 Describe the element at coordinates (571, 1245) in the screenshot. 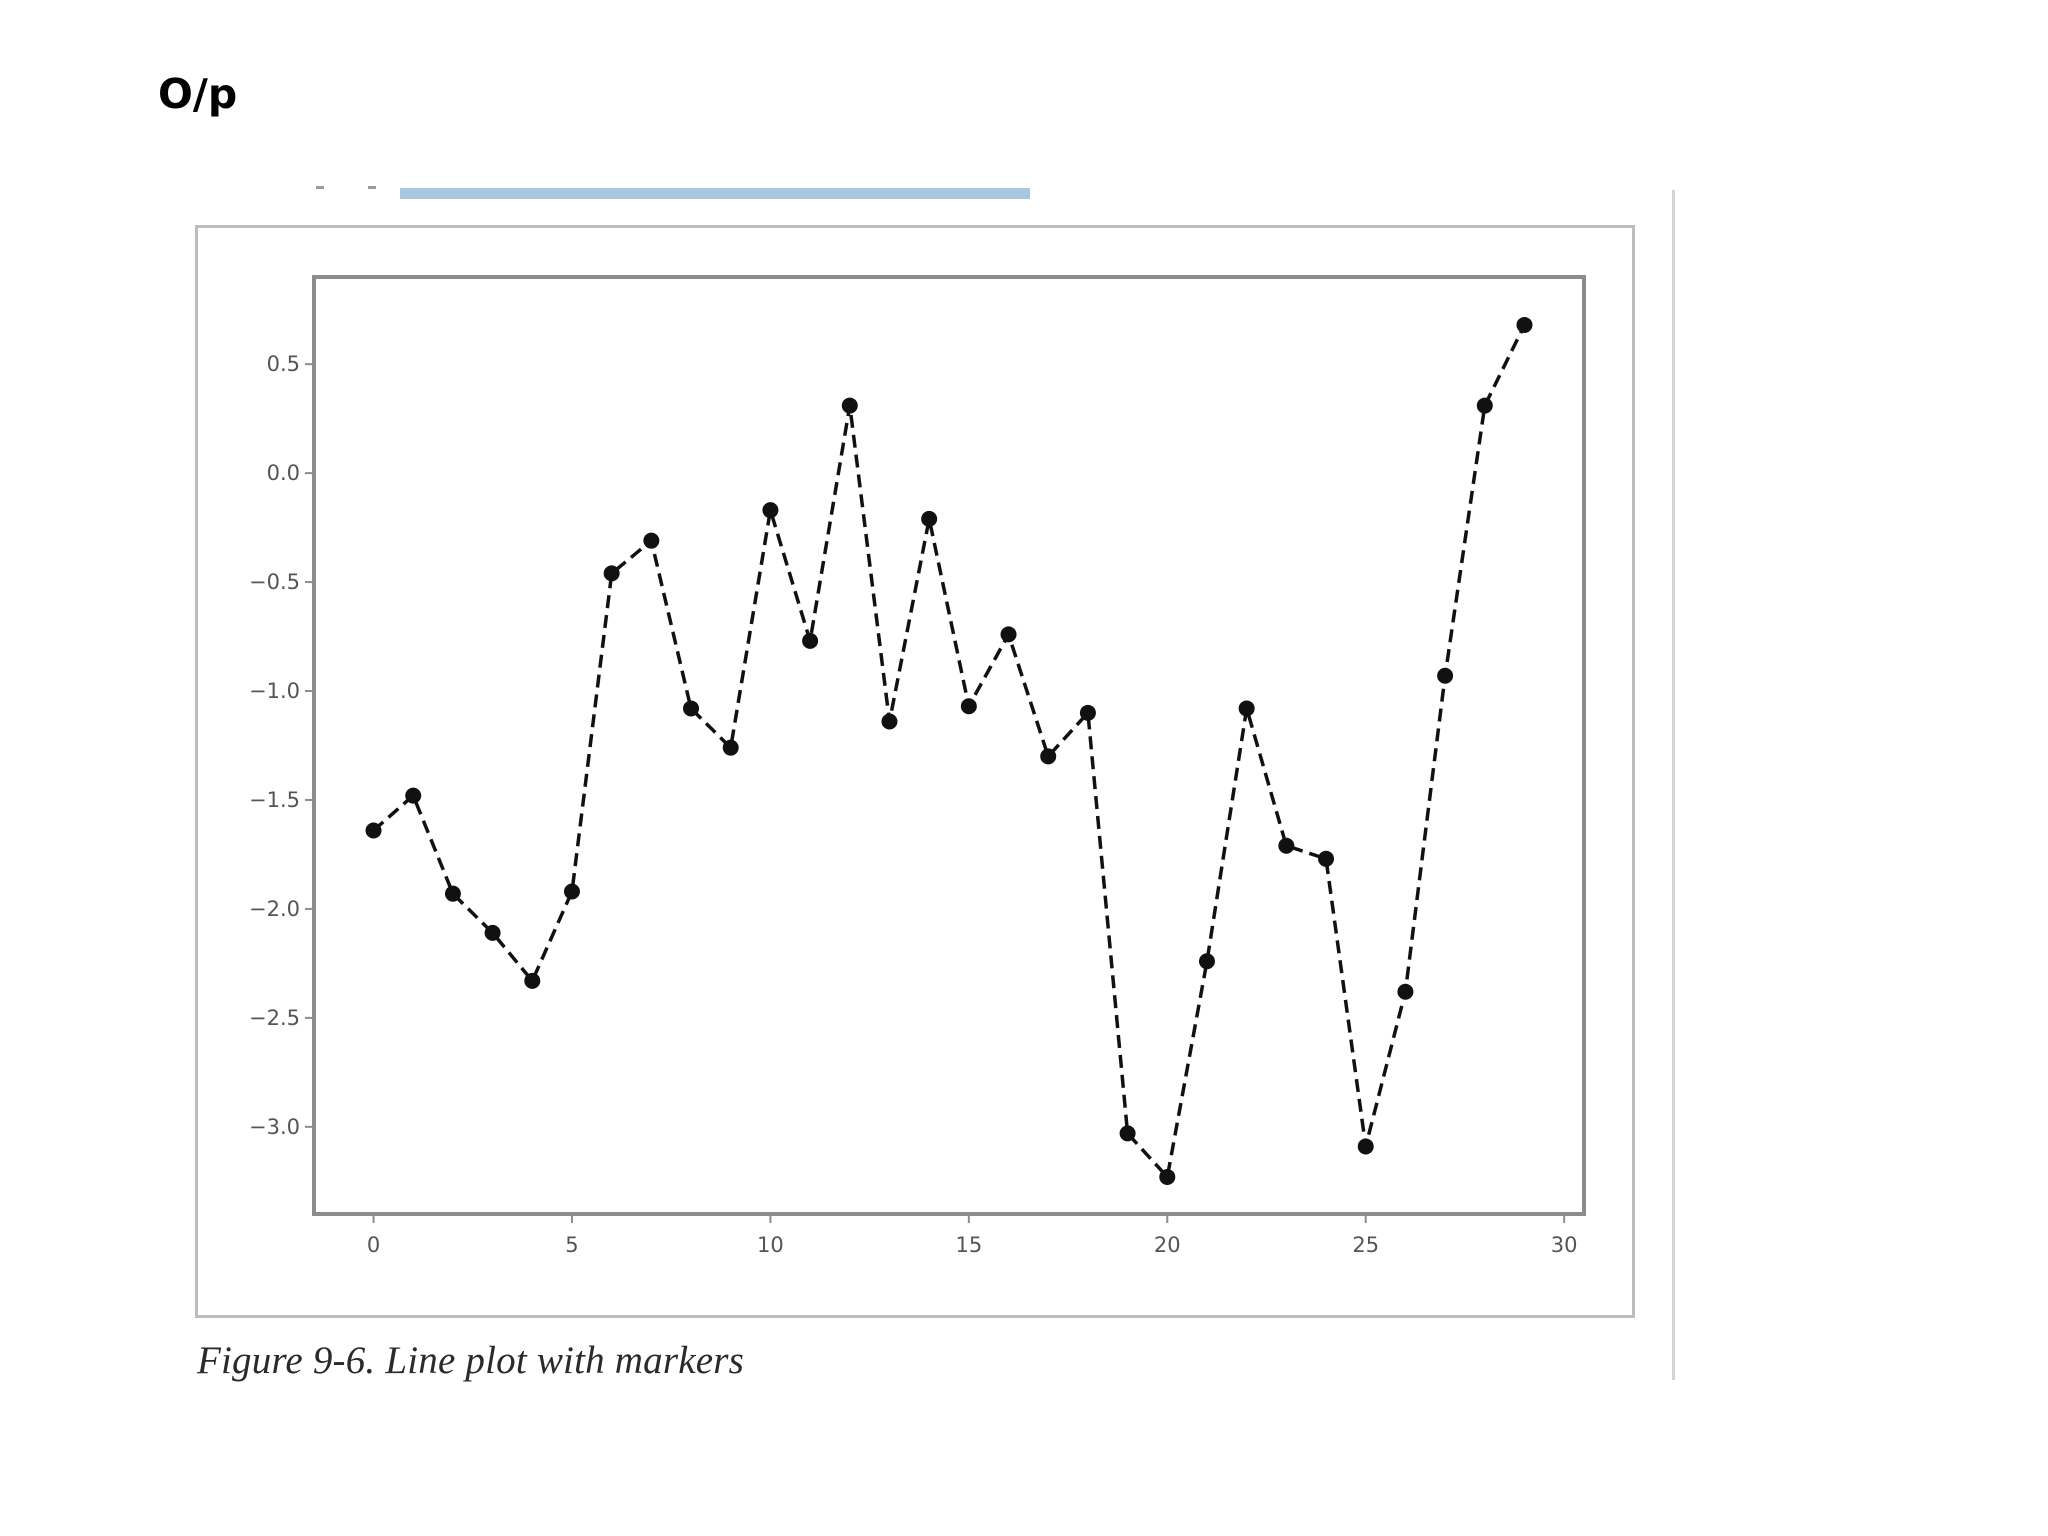

I see `x-tick-label: 5` at that location.